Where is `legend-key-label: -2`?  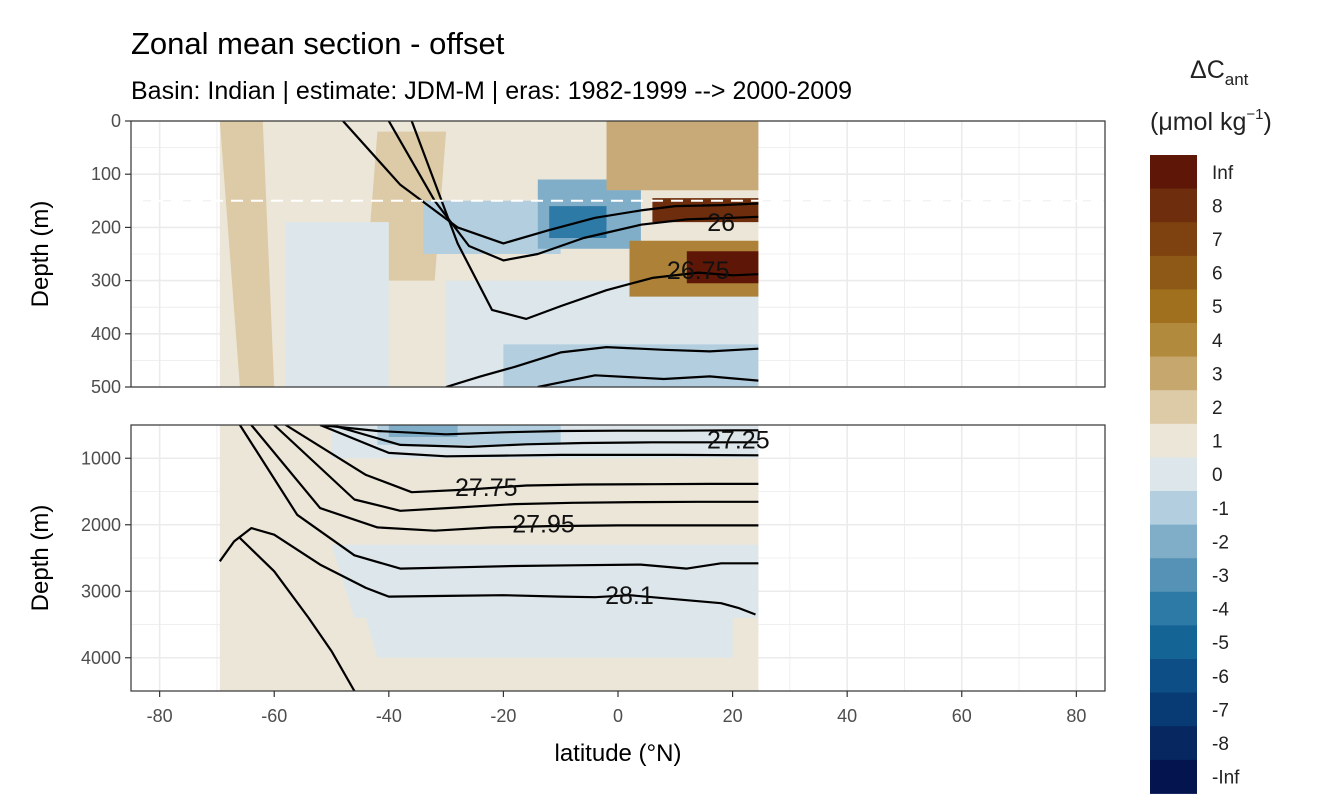 legend-key-label: -2 is located at coordinates (1220, 542).